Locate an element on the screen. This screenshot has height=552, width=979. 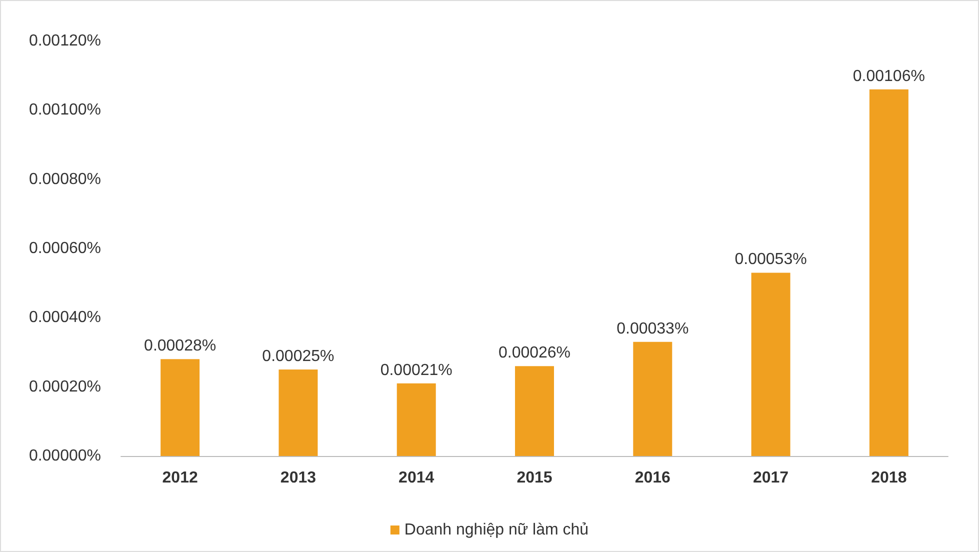
data-label: 0.00028% is located at coordinates (180, 346).